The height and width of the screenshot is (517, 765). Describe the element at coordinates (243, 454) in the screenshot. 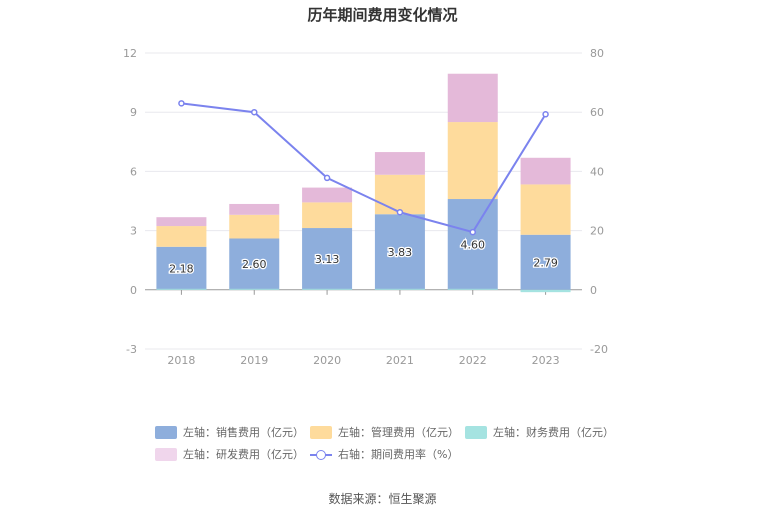

I see `legend-label-rnd: 左轴：研发费用（亿元）` at that location.